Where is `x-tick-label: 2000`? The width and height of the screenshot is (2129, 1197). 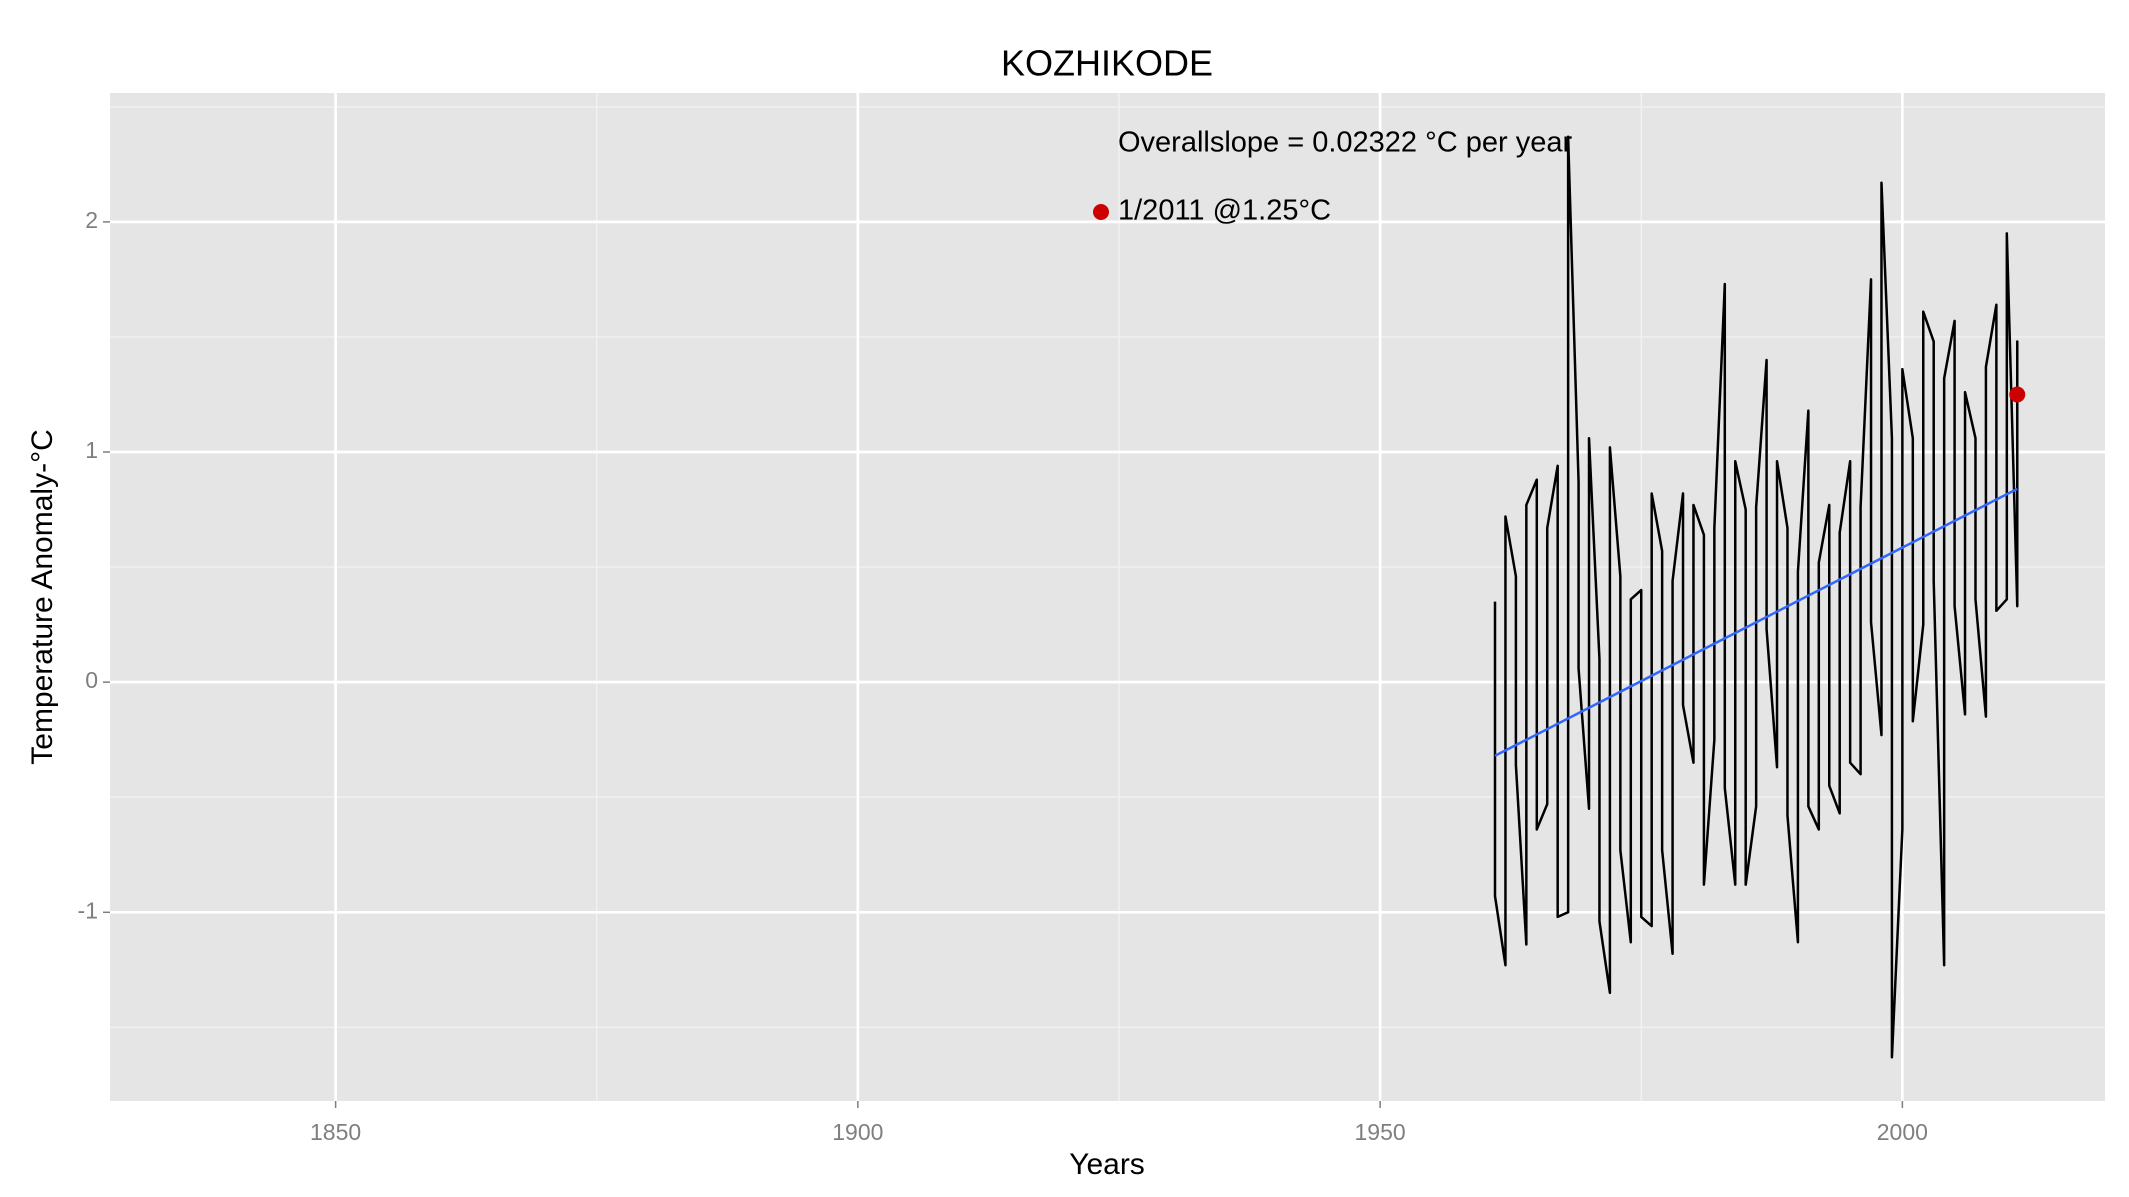
x-tick-label: 2000 is located at coordinates (1902, 1132).